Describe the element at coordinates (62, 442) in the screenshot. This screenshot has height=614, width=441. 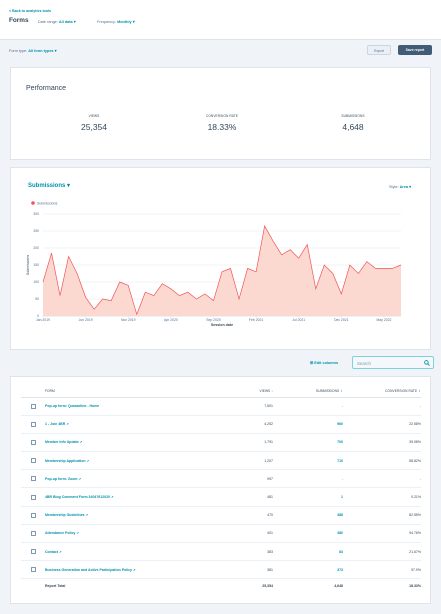
I see `form-name-link: Member Info Update` at that location.